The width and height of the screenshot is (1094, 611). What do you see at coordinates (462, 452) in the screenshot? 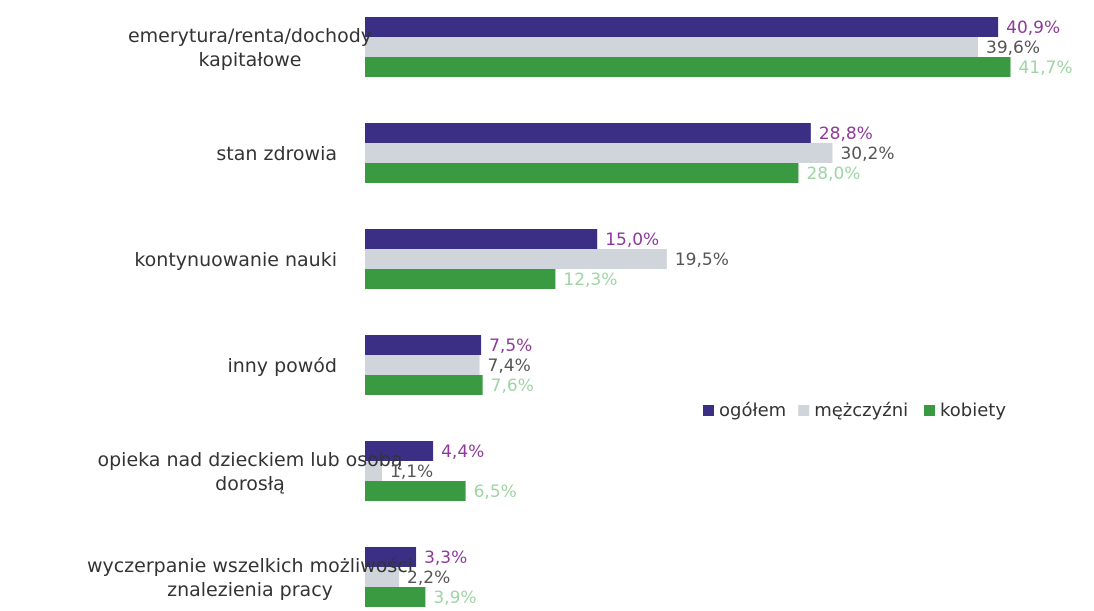
I see `value-label: 4,4%` at bounding box center [462, 452].